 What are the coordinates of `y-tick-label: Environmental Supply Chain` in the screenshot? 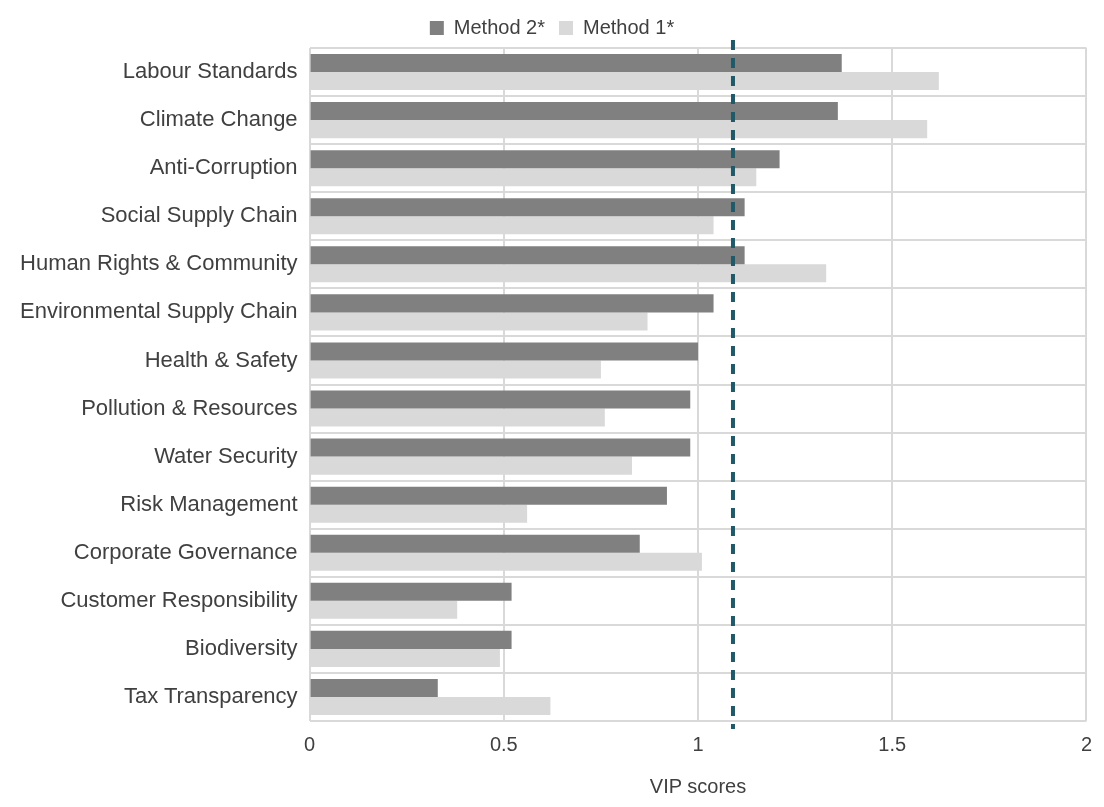 It's located at (158, 311).